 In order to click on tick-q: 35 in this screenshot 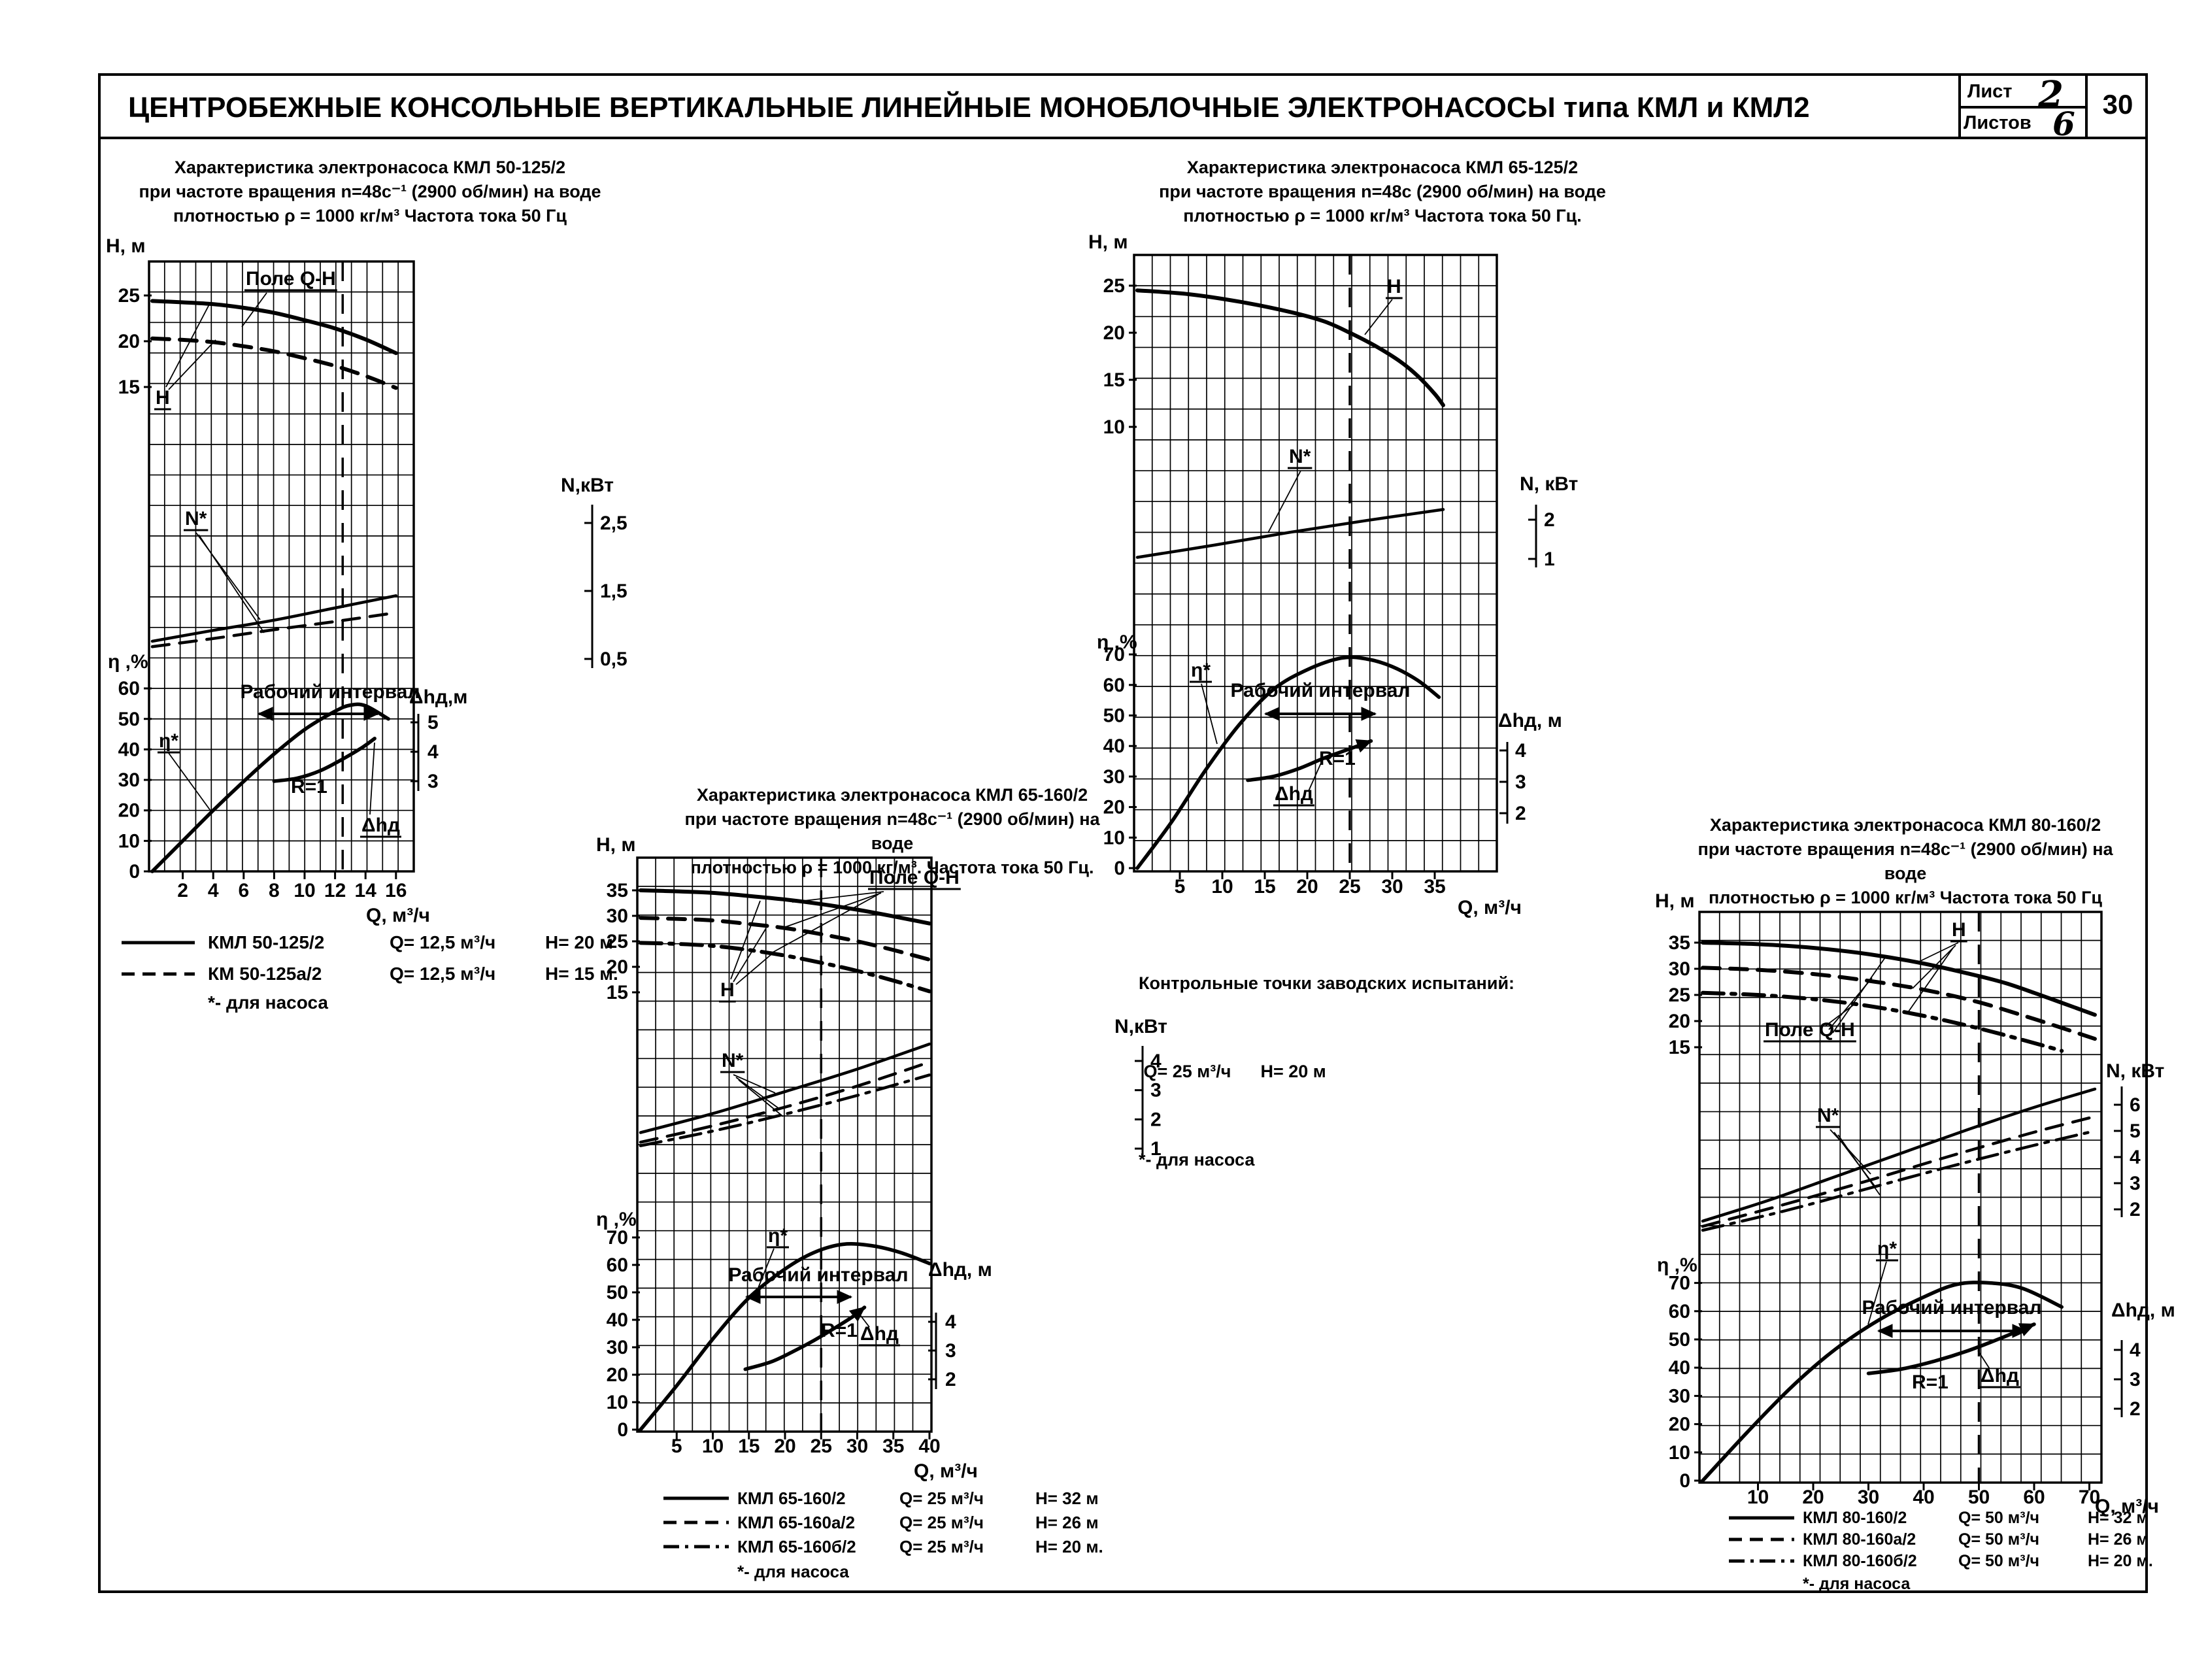, I will do `click(1435, 887)`.